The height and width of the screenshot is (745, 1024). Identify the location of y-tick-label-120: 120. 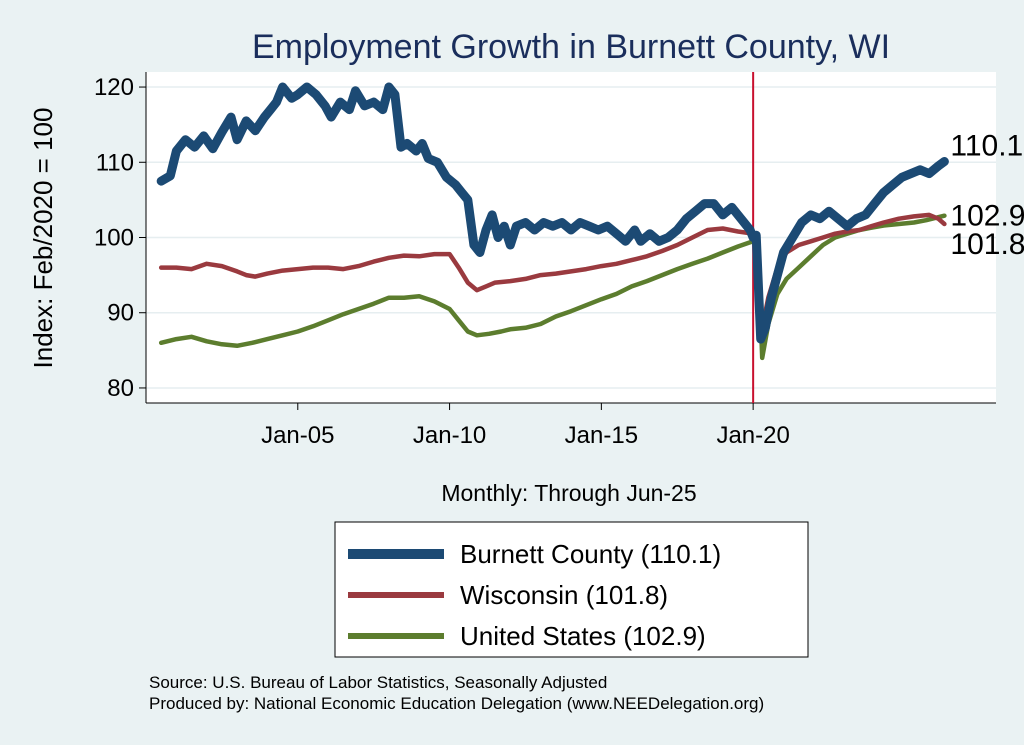
(114, 87).